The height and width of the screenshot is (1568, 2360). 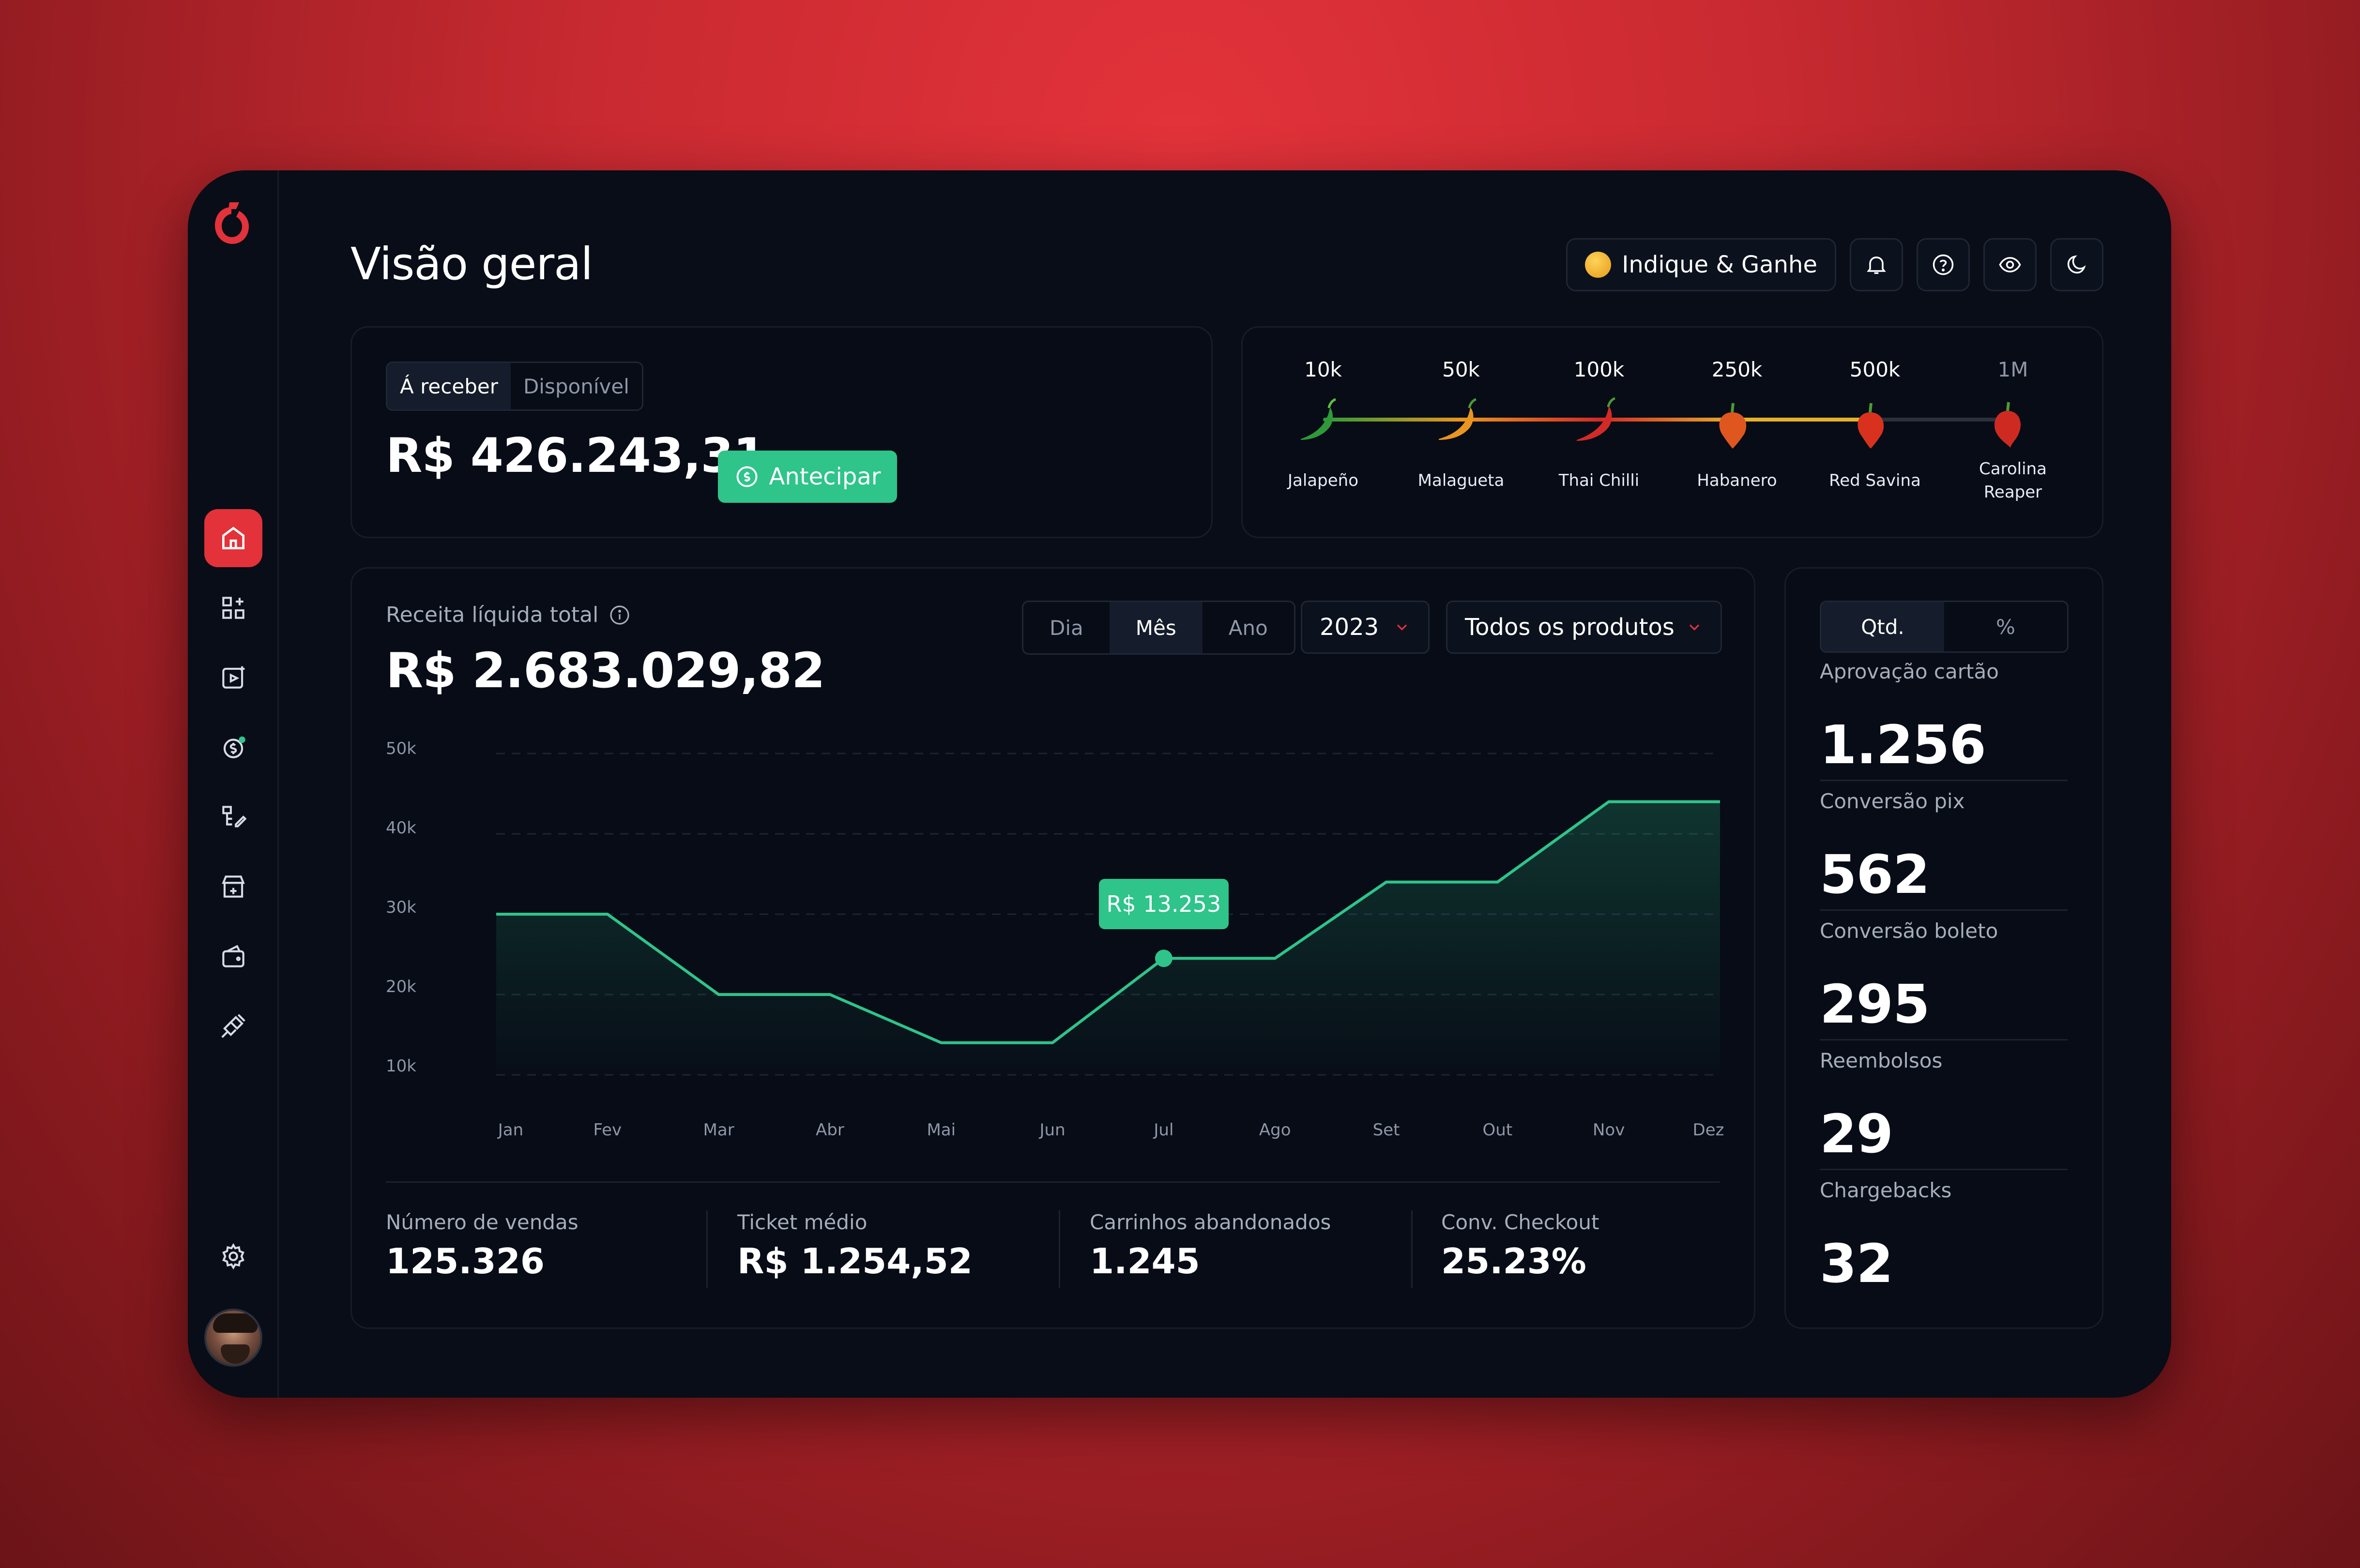 I want to click on malagueta-icon, so click(x=1458, y=419).